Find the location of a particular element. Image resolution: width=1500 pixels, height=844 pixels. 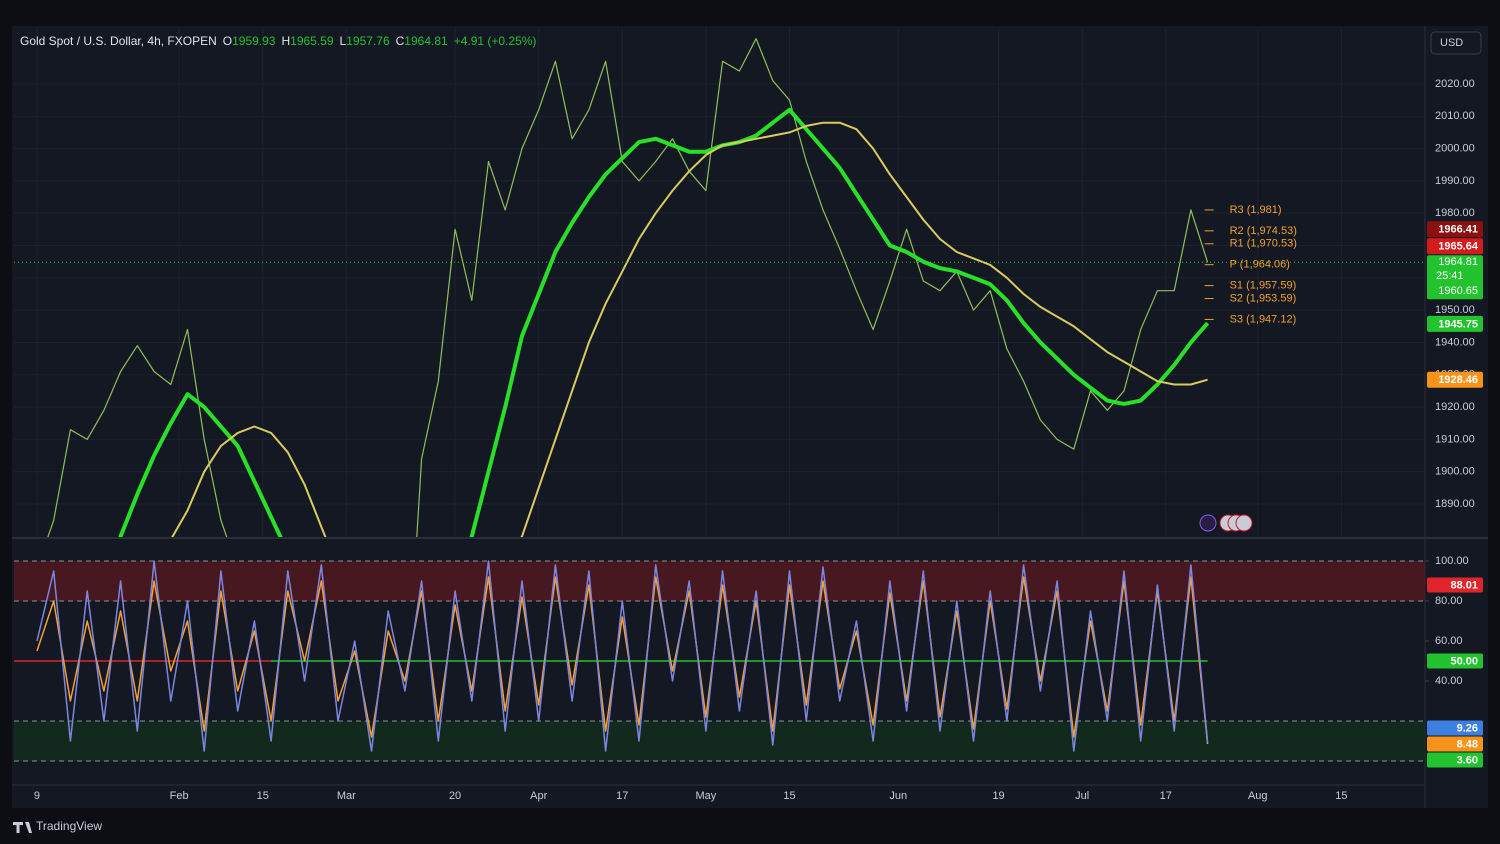

brand-icon is located at coordinates (22, 827).